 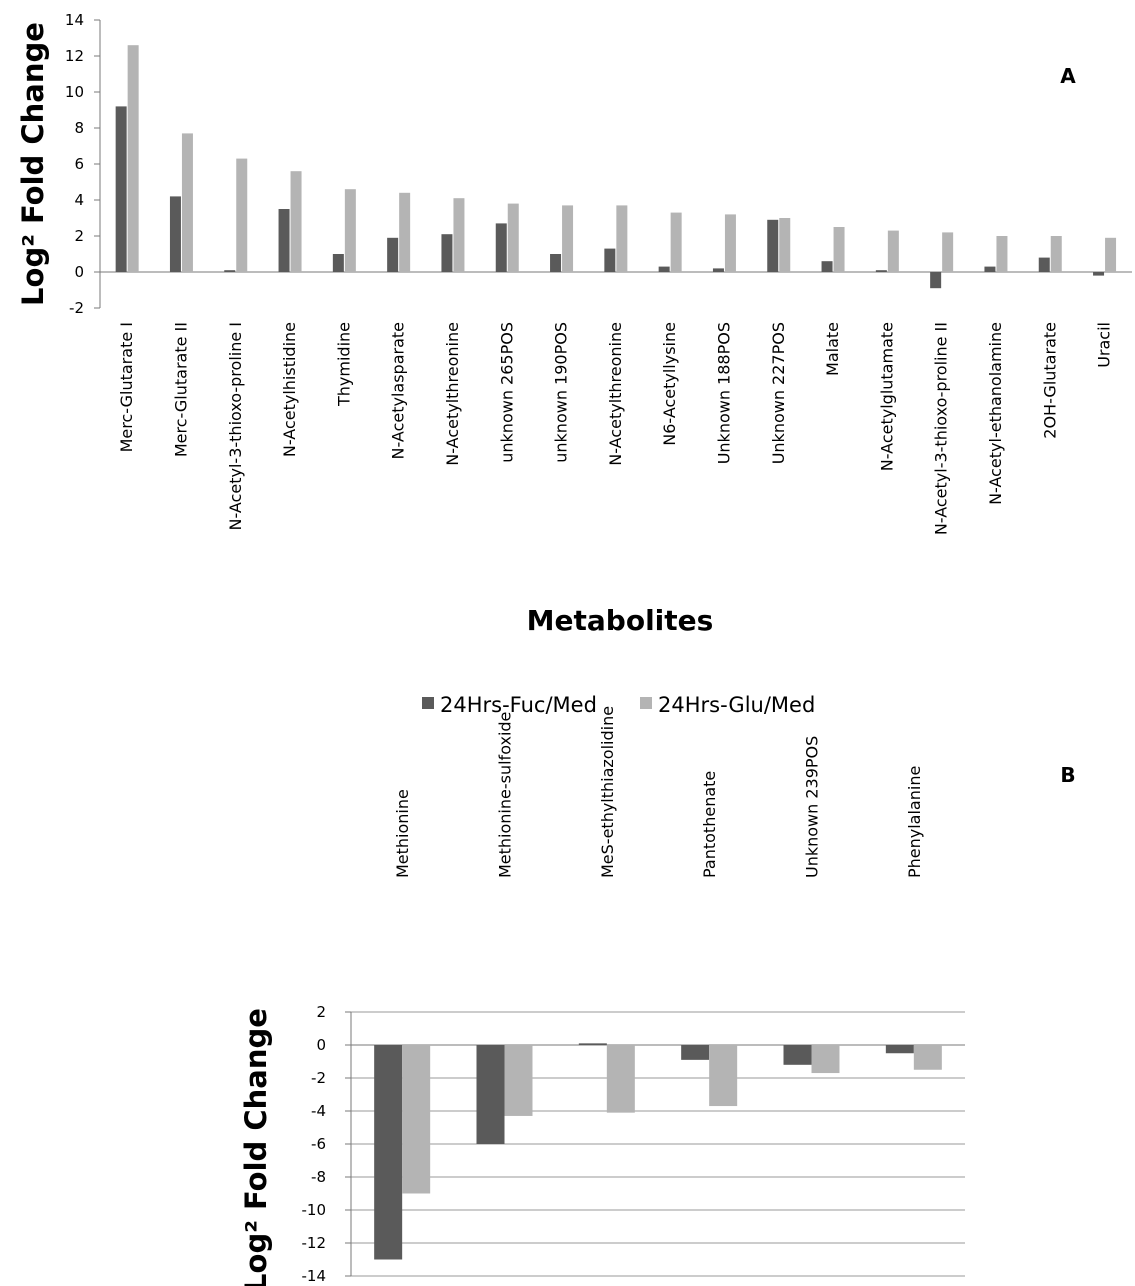 What do you see at coordinates (812, 807) in the screenshot?
I see `panel-b-category-label: Unknown 239POS` at bounding box center [812, 807].